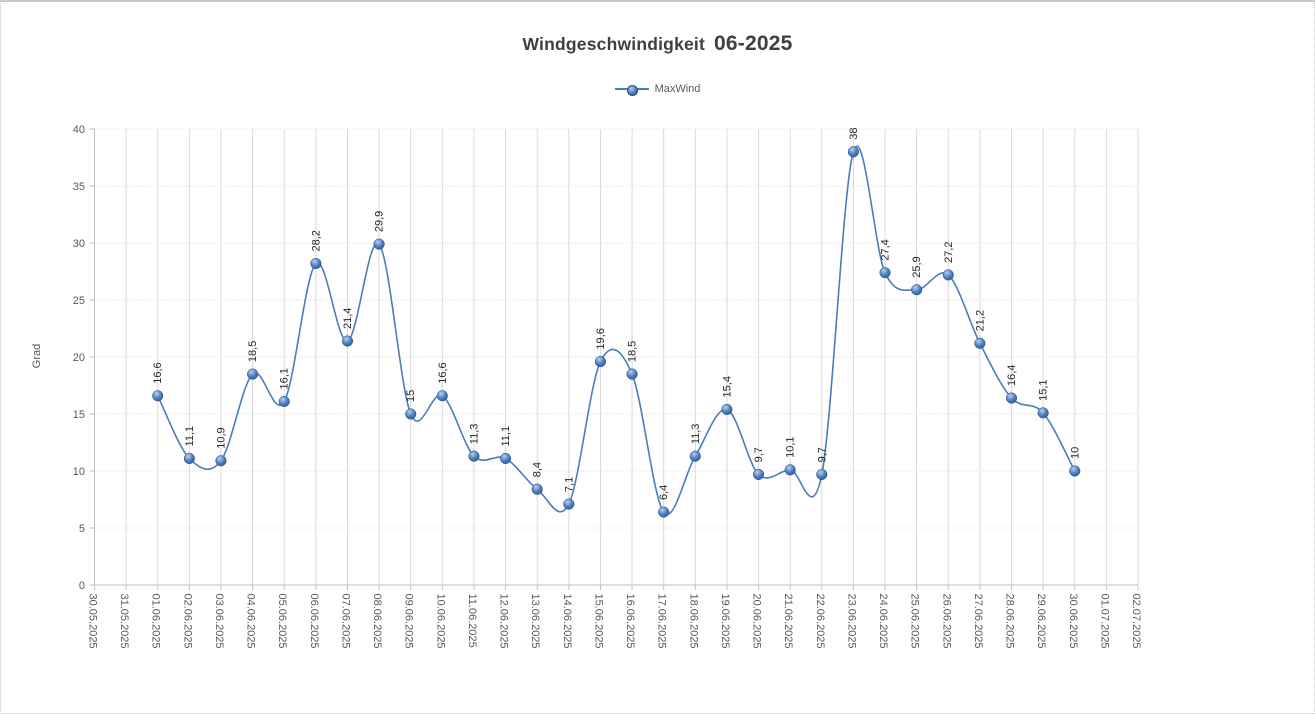 The height and width of the screenshot is (716, 1315). I want to click on x-tick-label: 27.06.2025, so click(978, 621).